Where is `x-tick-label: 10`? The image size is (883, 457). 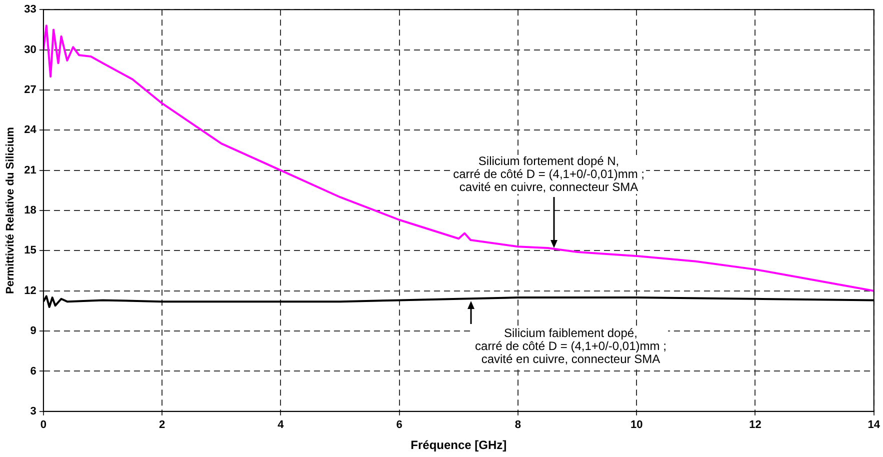 x-tick-label: 10 is located at coordinates (636, 425).